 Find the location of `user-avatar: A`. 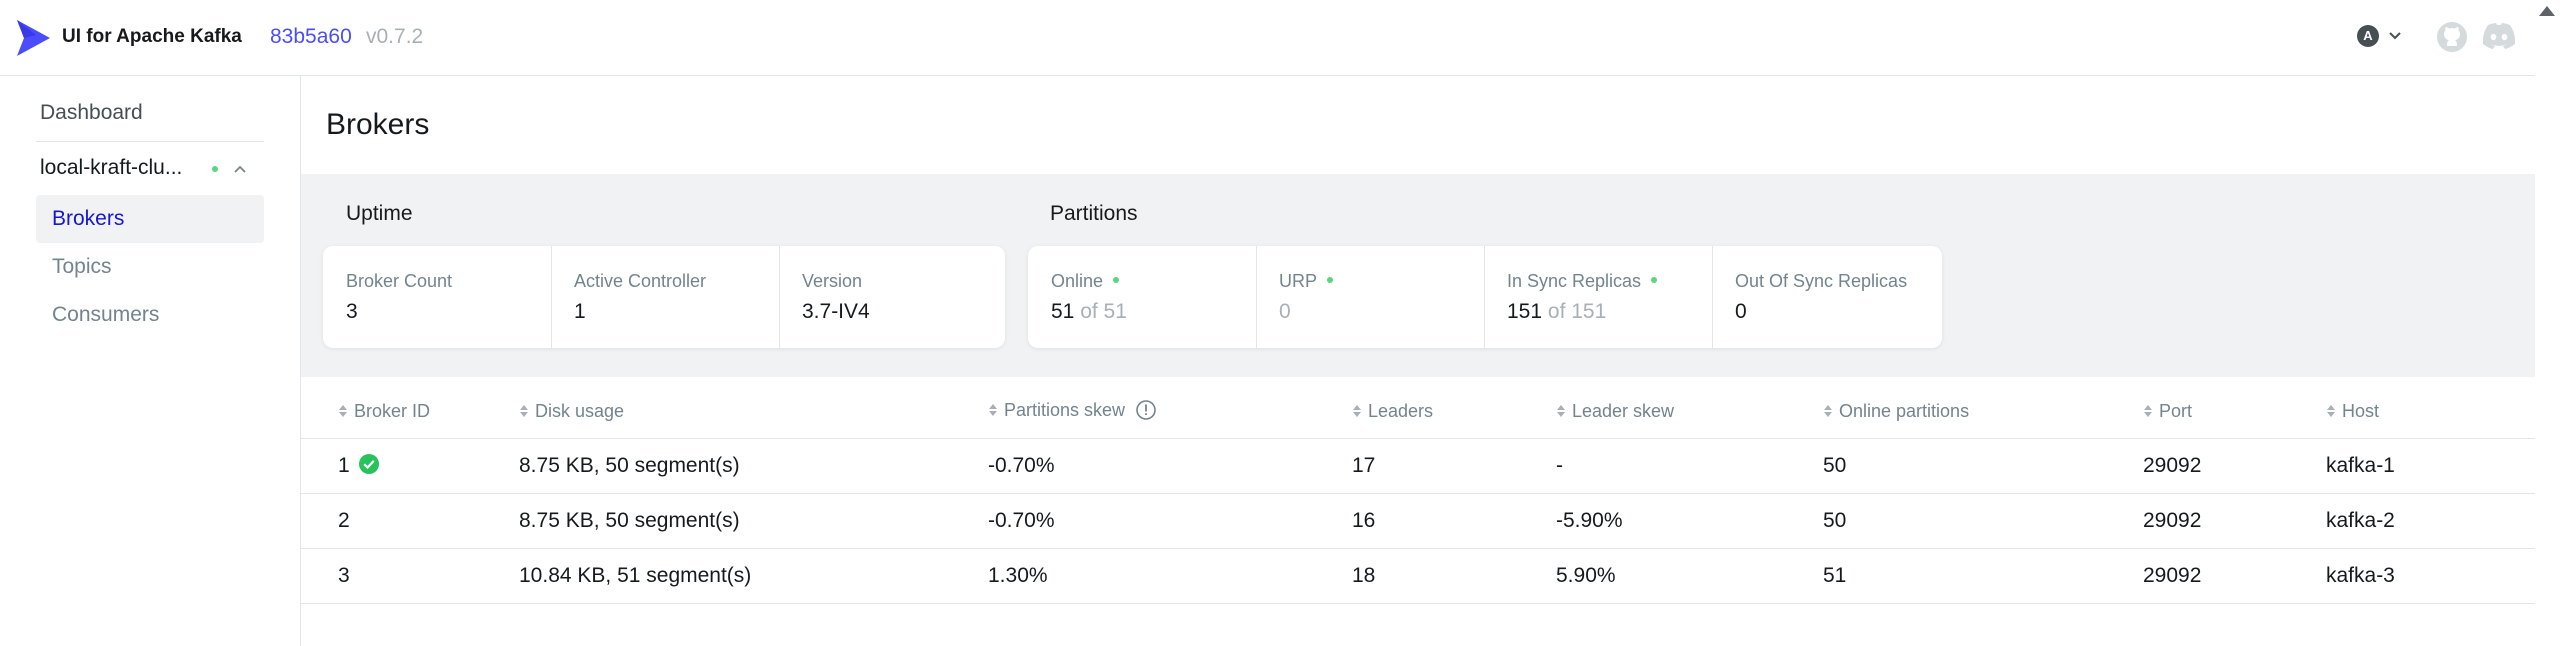

user-avatar: A is located at coordinates (2368, 36).